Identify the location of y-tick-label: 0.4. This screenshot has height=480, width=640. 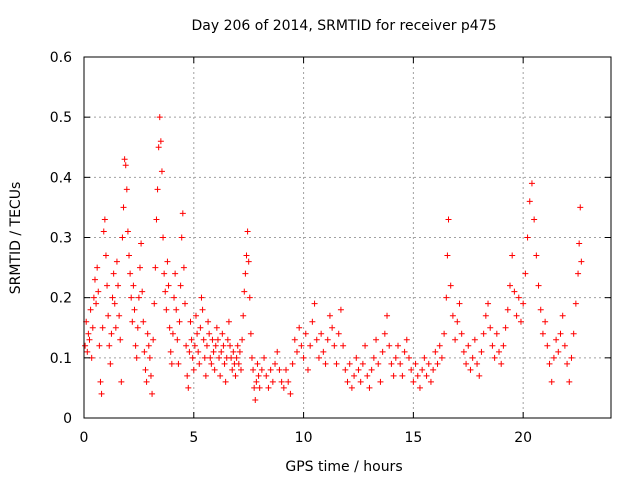
(61, 178).